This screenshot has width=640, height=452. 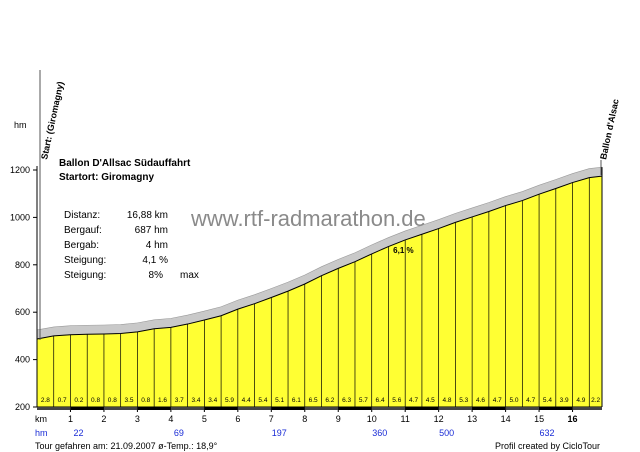 What do you see at coordinates (147, 215) in the screenshot?
I see `stat-value: 16,88 km` at bounding box center [147, 215].